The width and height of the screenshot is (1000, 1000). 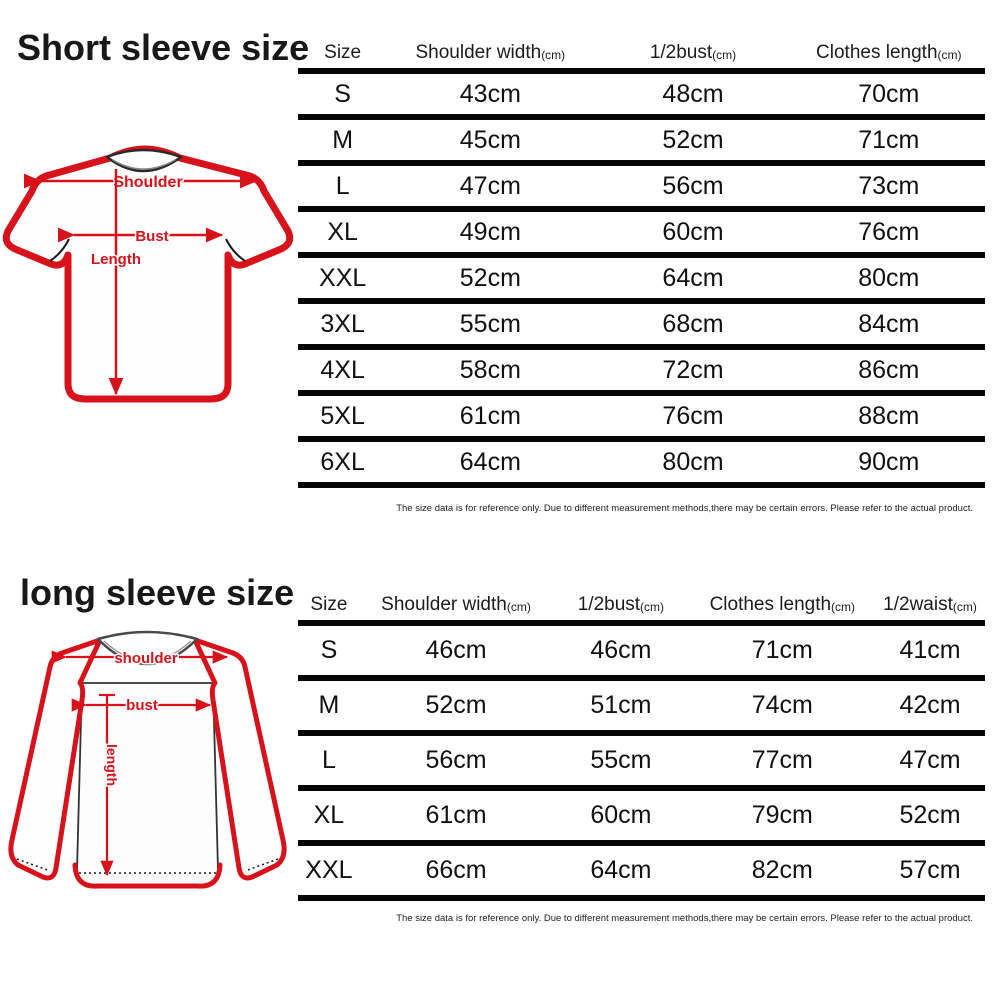 What do you see at coordinates (490, 231) in the screenshot?
I see `shoulder-width-cell: 49cm` at bounding box center [490, 231].